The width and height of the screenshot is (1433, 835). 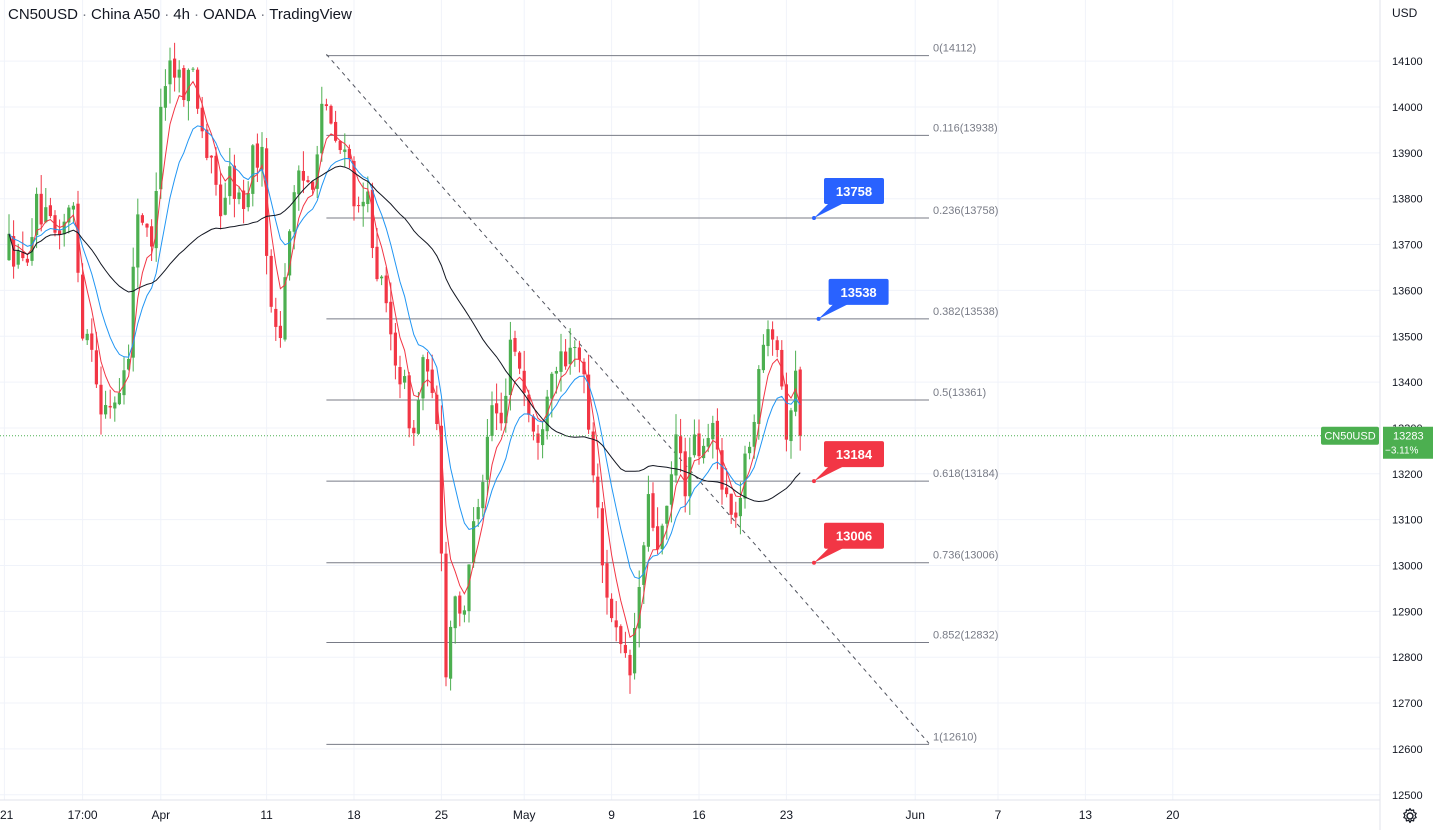 I want to click on fib-level-label: 0(14112), so click(x=954, y=49).